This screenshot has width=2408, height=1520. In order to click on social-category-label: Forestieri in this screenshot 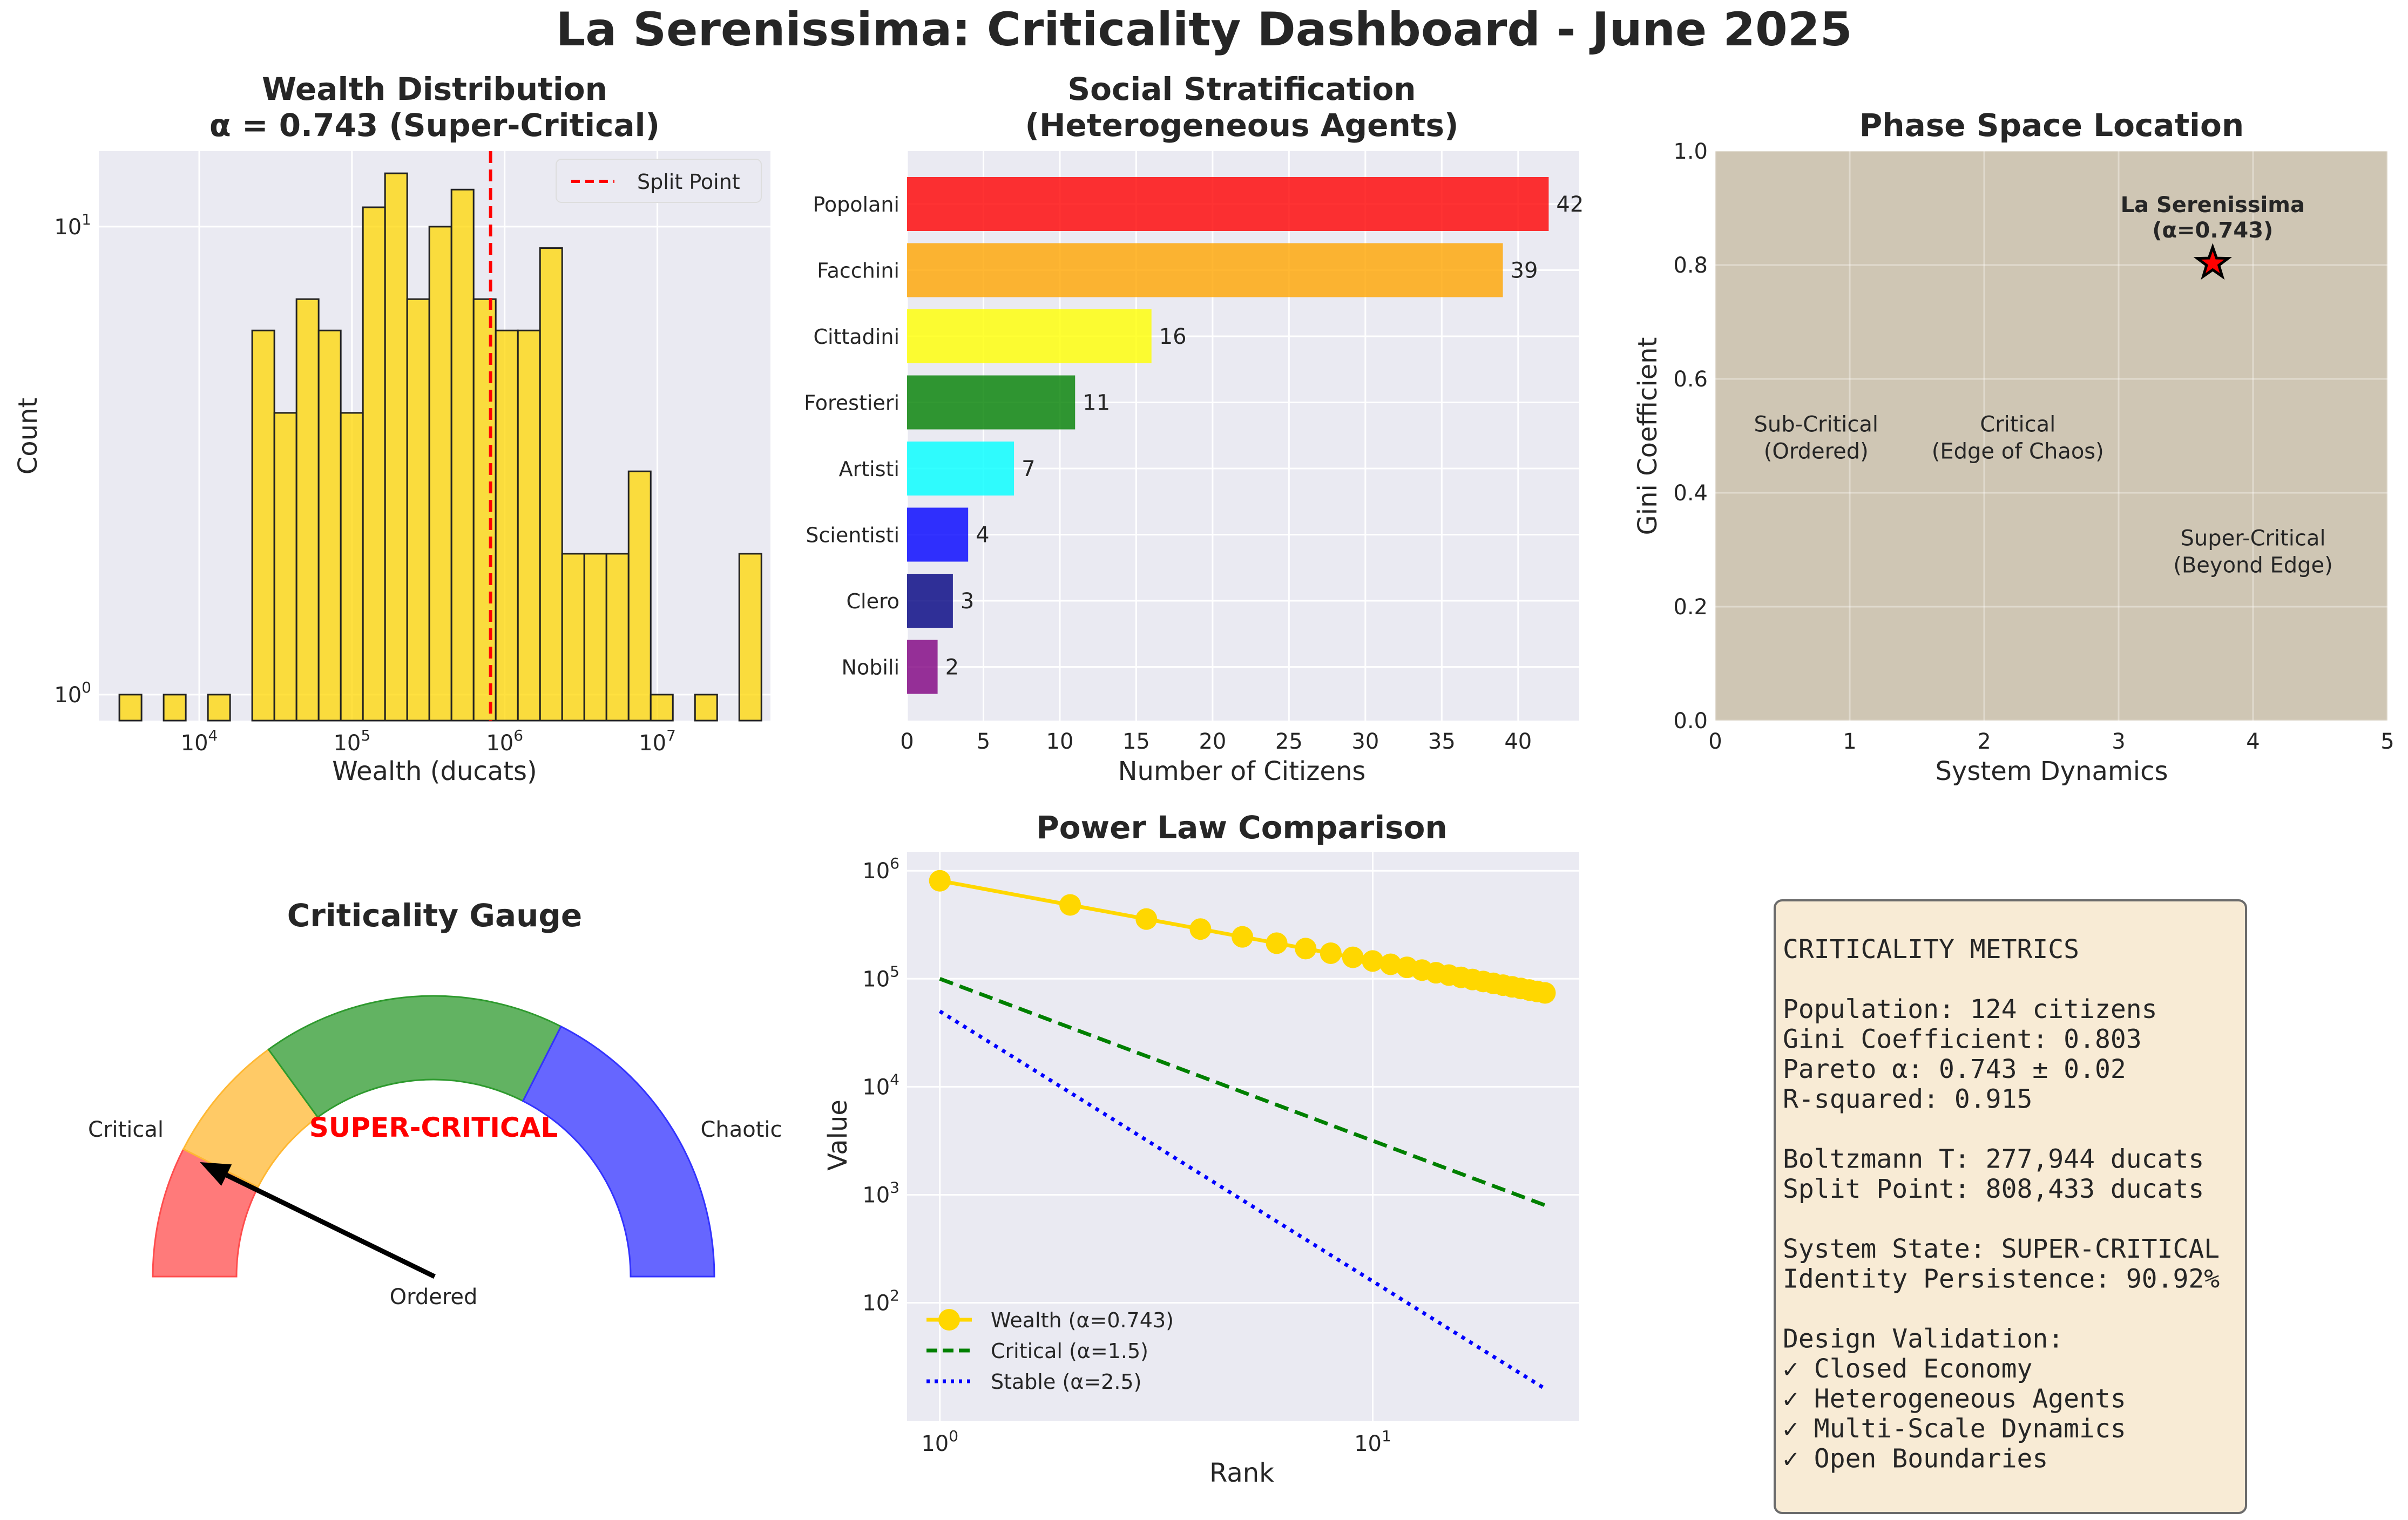, I will do `click(851, 403)`.